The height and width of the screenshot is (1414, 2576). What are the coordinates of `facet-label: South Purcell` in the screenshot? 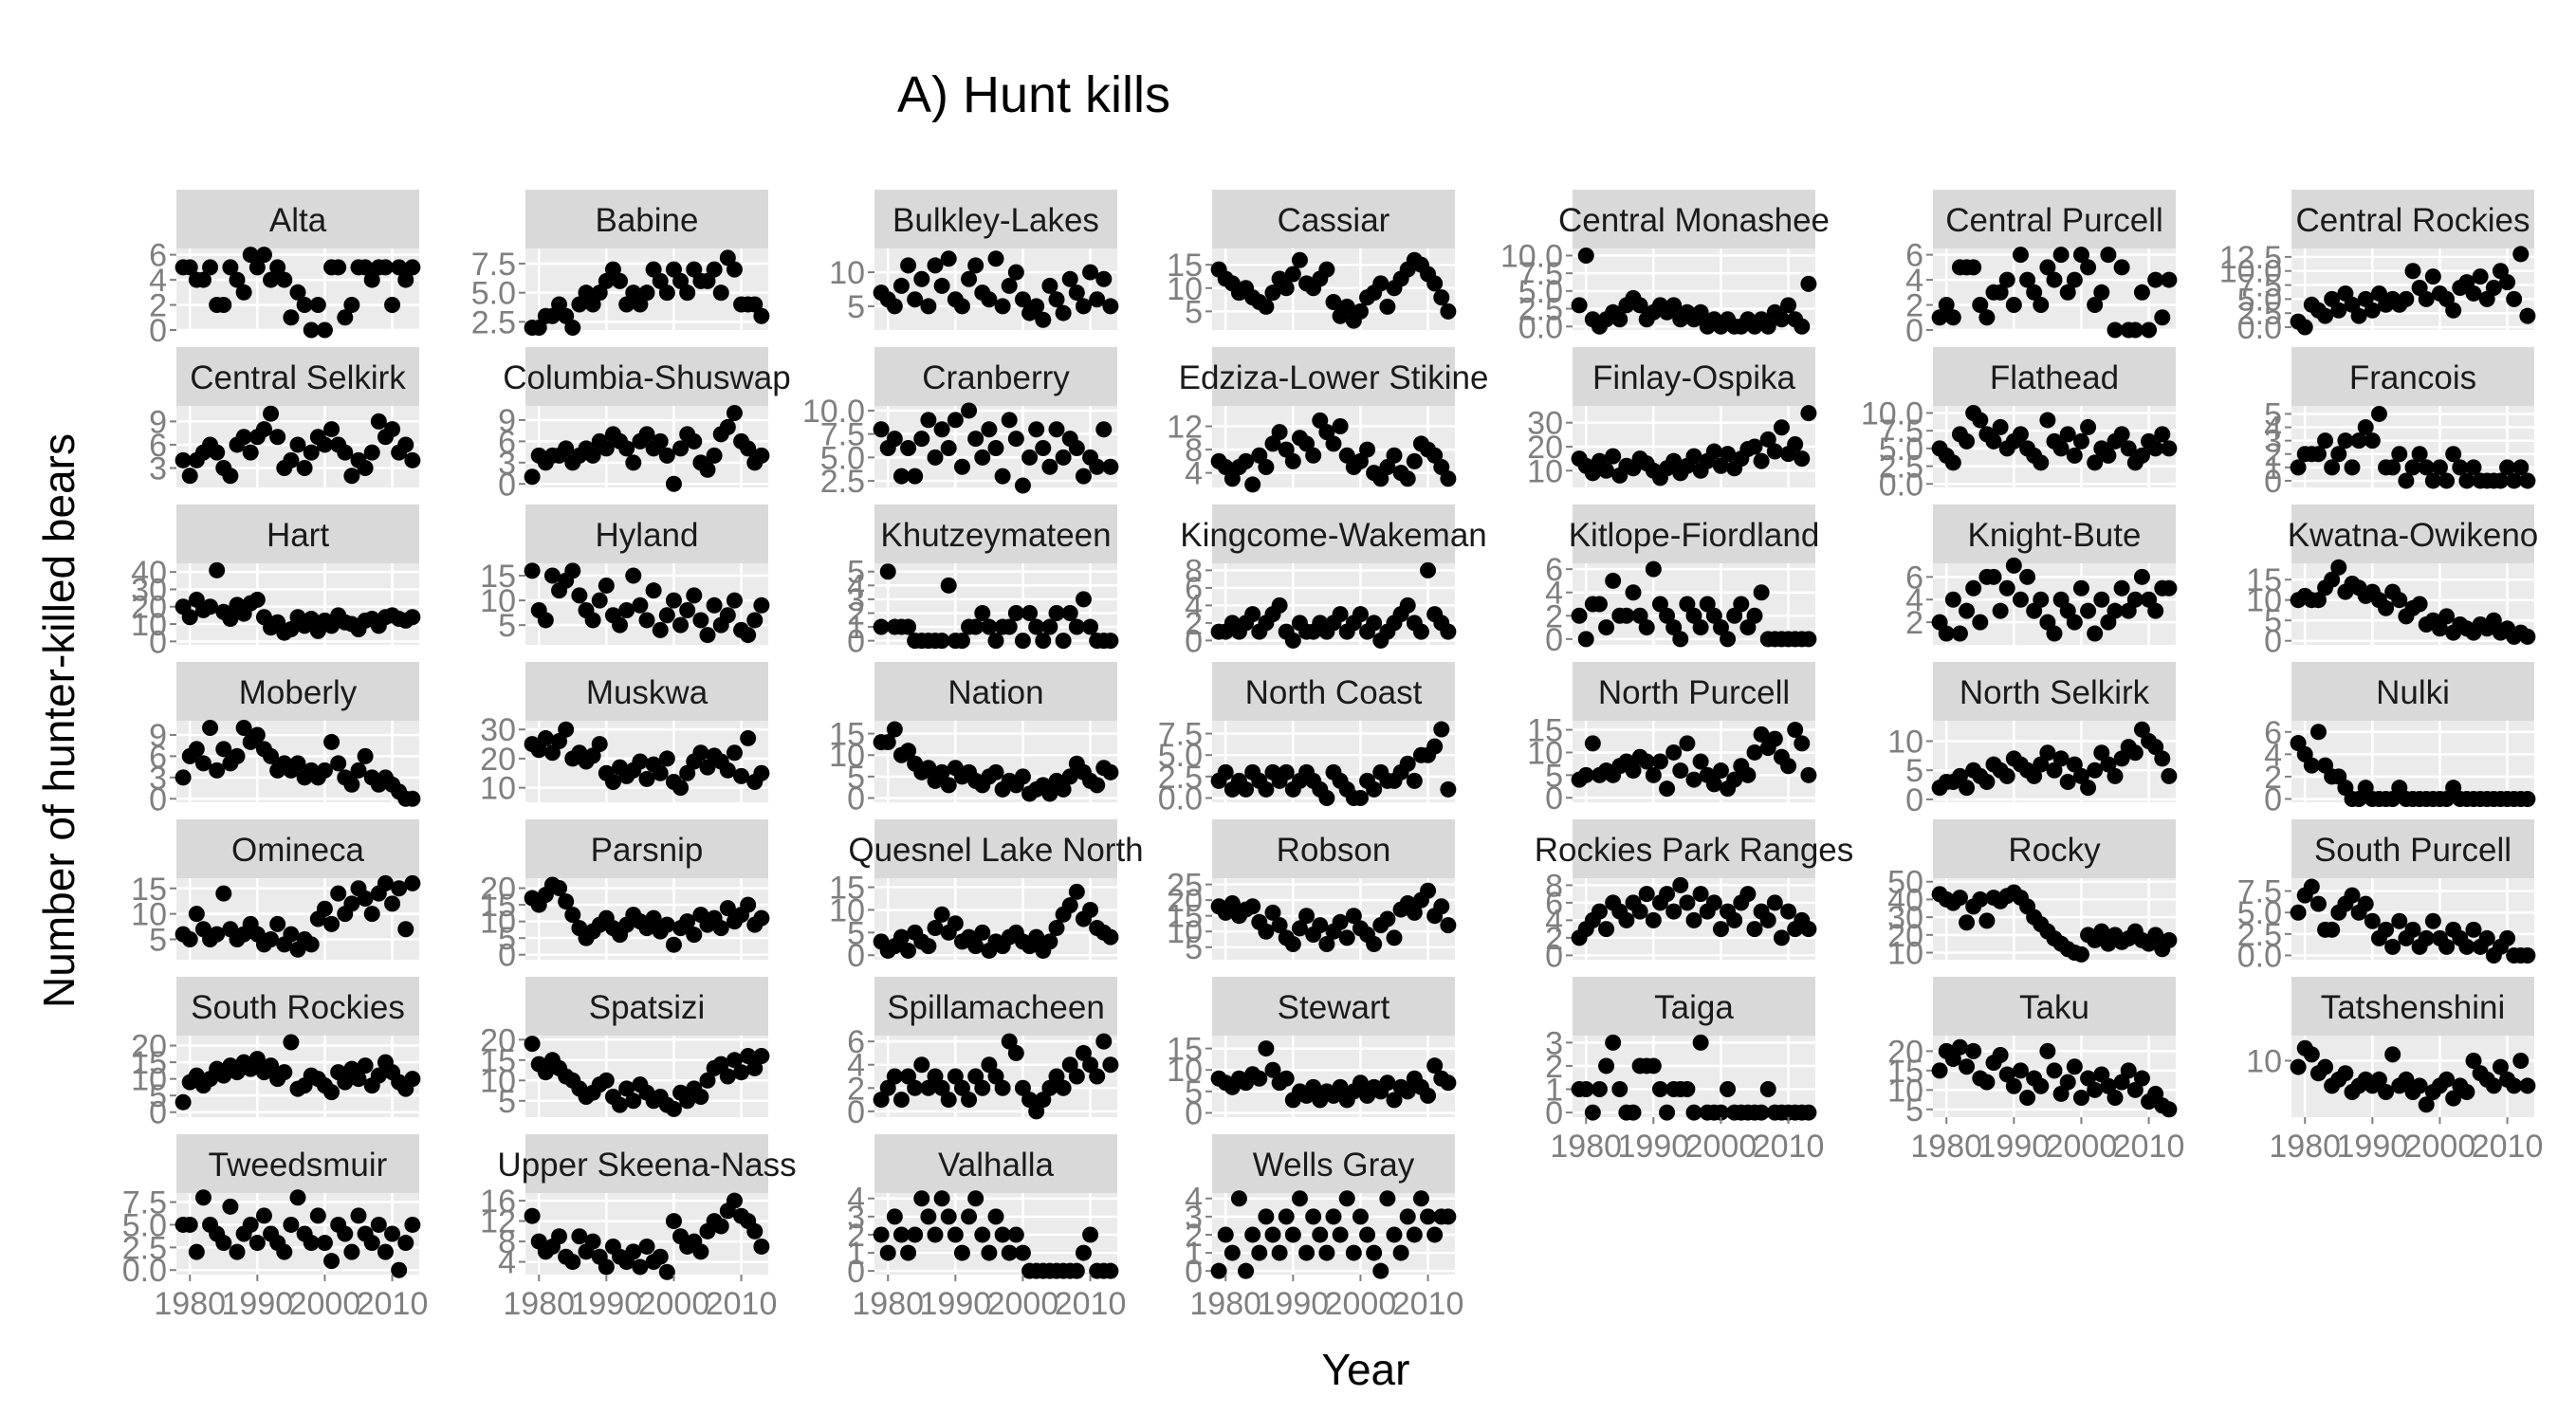 It's located at (2413, 851).